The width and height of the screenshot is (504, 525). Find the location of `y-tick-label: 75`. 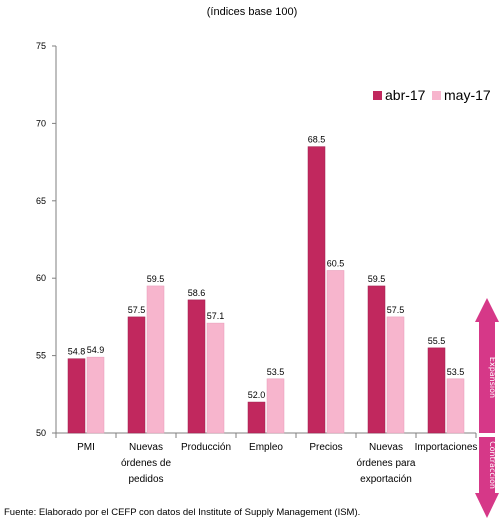

y-tick-label: 75 is located at coordinates (41, 46).